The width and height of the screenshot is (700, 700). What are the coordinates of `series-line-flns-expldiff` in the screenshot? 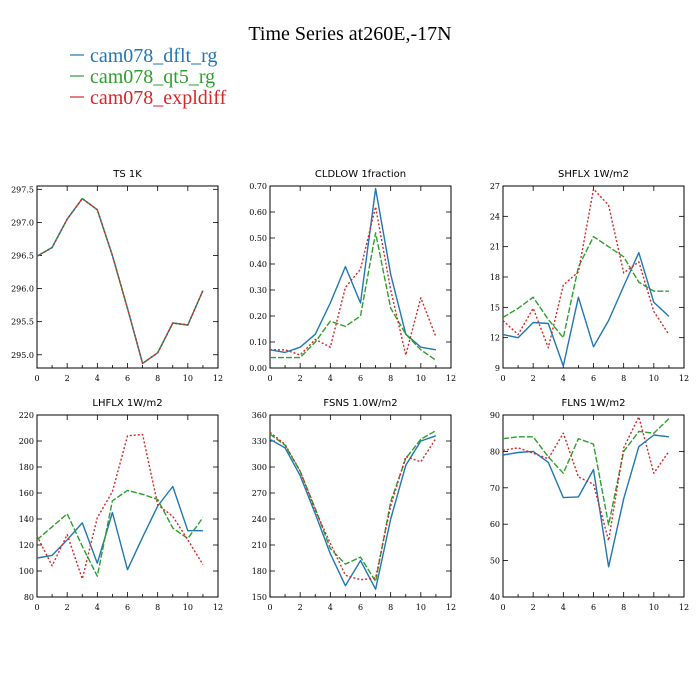 It's located at (586, 479).